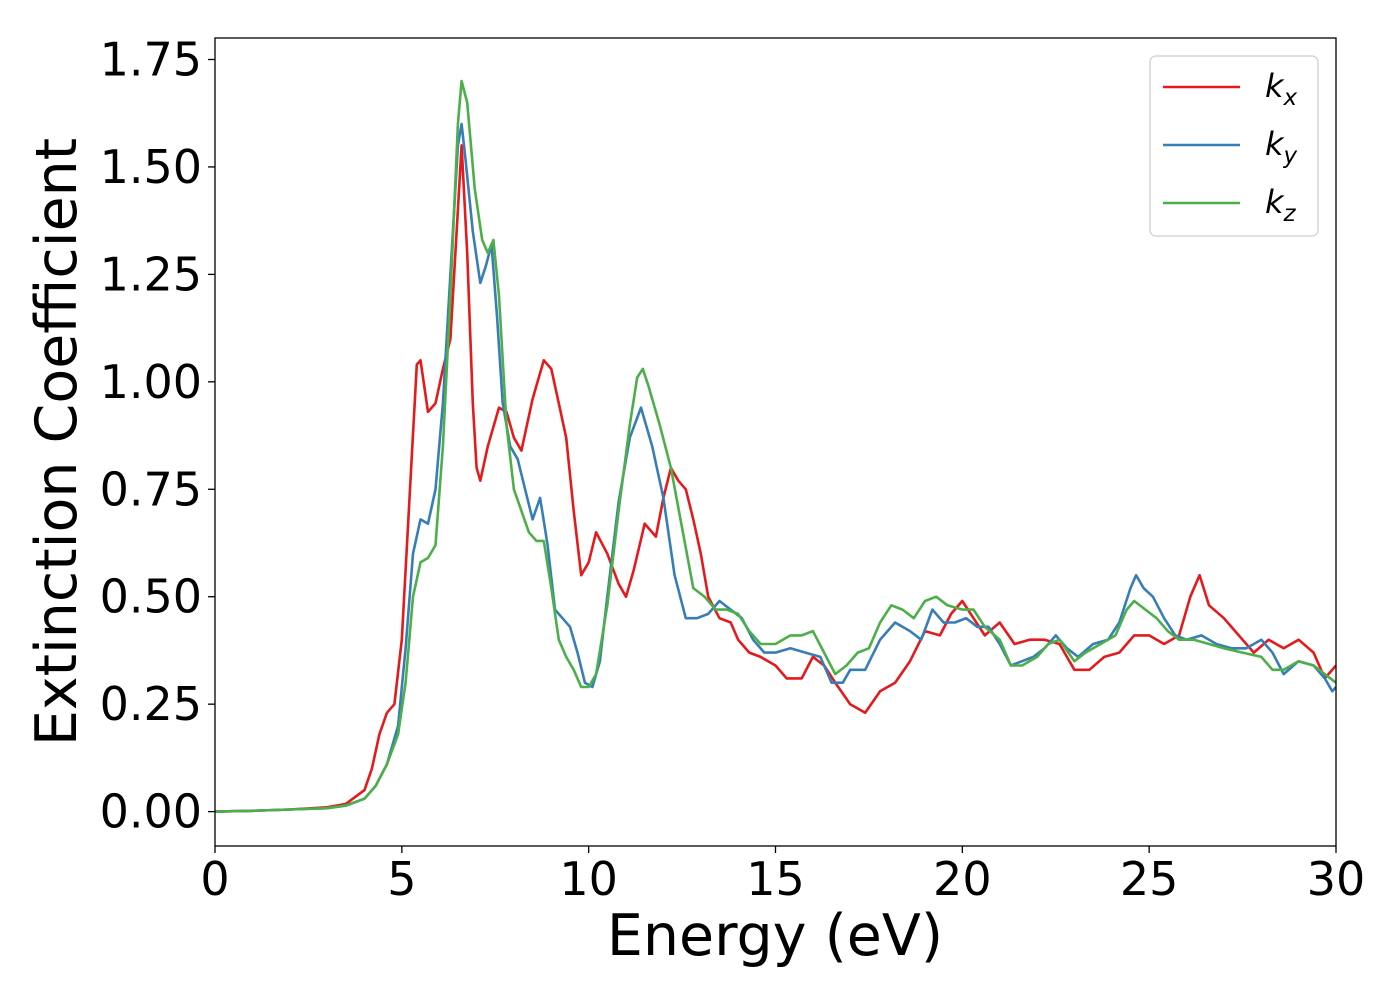 This screenshot has height=1000, width=1400. What do you see at coordinates (151, 59) in the screenshot?
I see `y-tick-label: 1.75` at bounding box center [151, 59].